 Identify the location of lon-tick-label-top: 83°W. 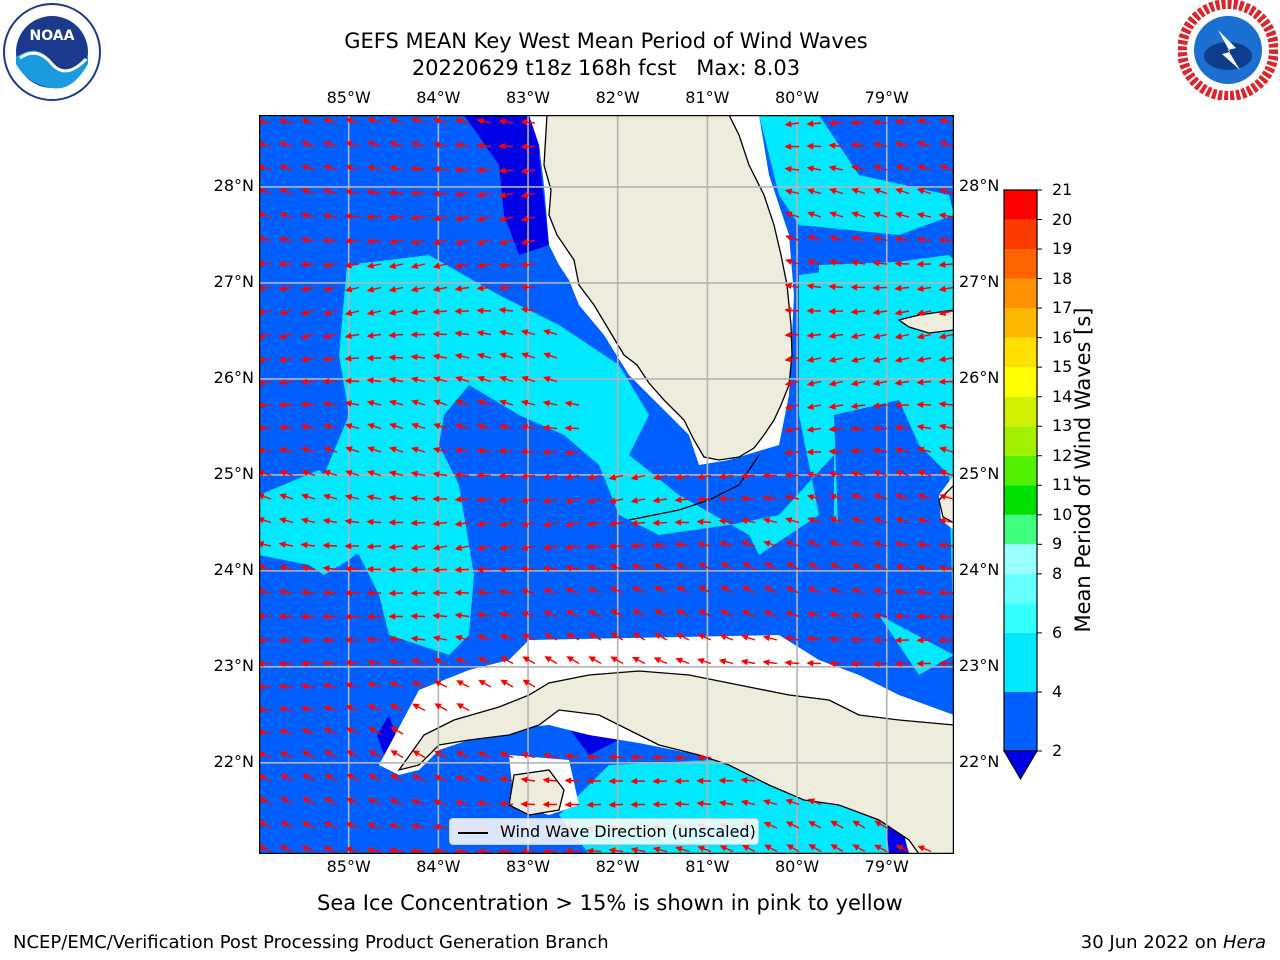
(528, 97).